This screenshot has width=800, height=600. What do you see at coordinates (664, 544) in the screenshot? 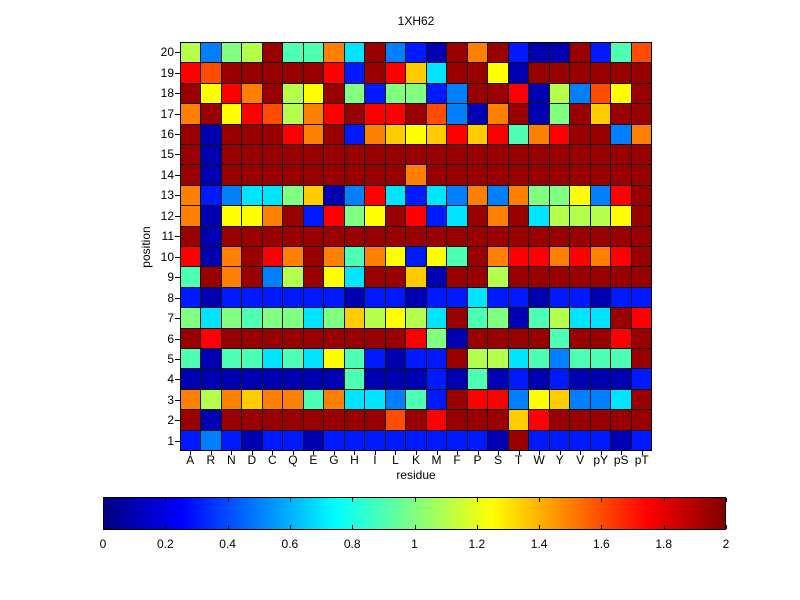
I see `colorbar-tick-label: 1.8` at bounding box center [664, 544].